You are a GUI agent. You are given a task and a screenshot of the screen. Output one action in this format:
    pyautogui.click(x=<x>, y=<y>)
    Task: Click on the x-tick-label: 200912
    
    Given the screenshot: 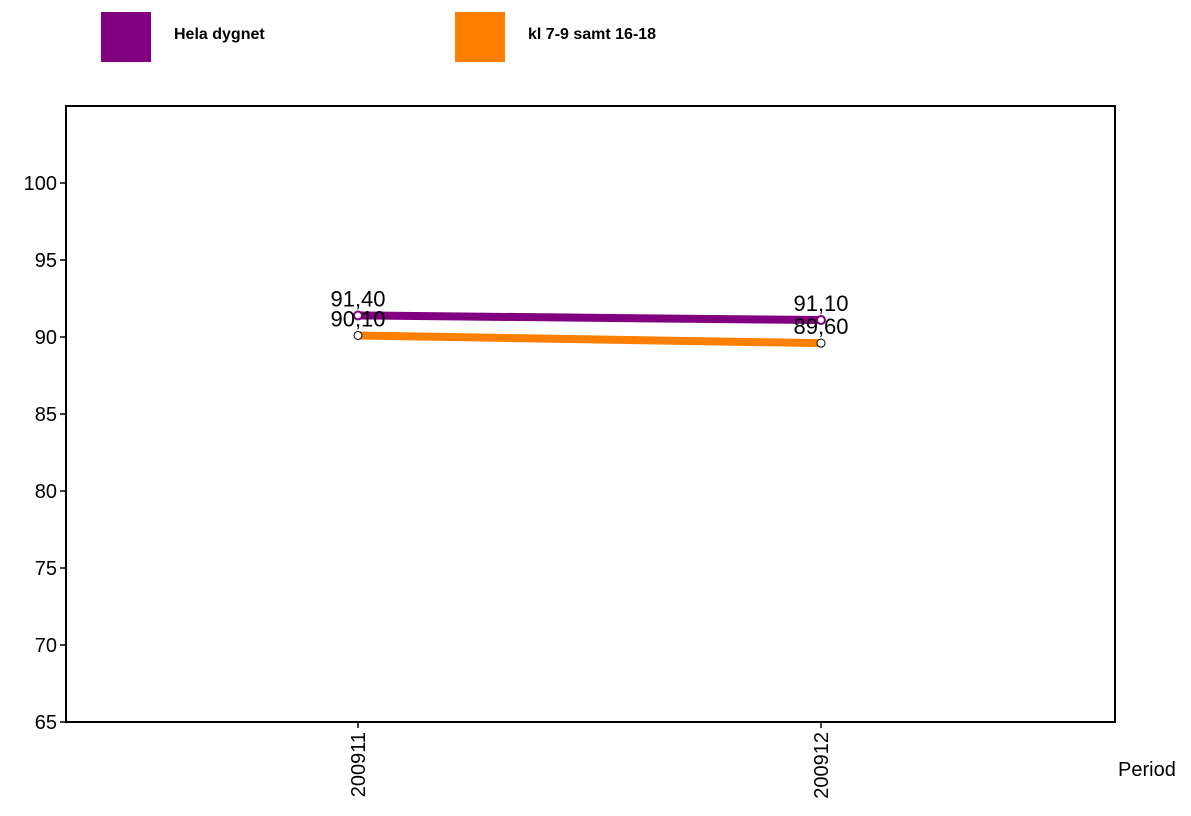 What is the action you would take?
    pyautogui.click(x=822, y=765)
    